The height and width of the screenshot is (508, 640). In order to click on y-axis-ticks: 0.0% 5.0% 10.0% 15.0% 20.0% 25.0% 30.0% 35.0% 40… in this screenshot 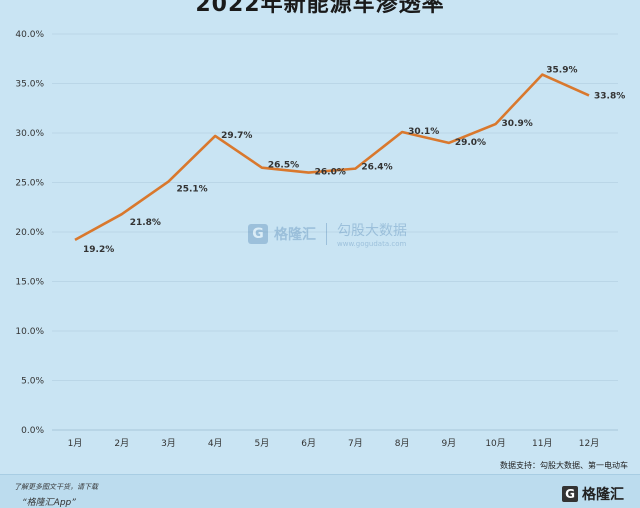, I will do `click(29, 233)`.